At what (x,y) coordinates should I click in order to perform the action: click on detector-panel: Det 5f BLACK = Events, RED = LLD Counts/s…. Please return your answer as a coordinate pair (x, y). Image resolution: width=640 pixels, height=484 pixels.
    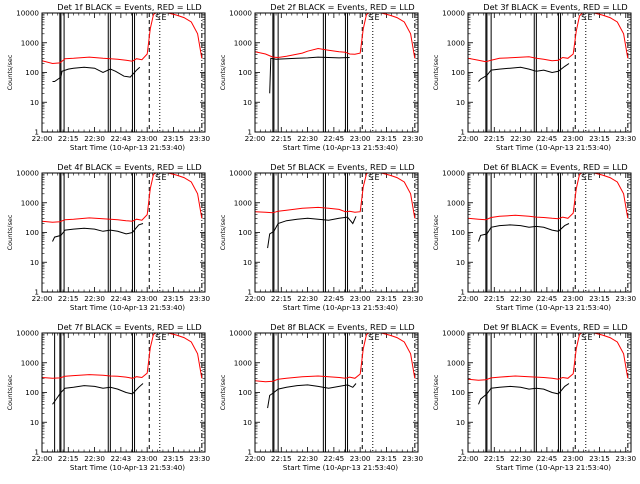
    Looking at the image, I should click on (319, 240).